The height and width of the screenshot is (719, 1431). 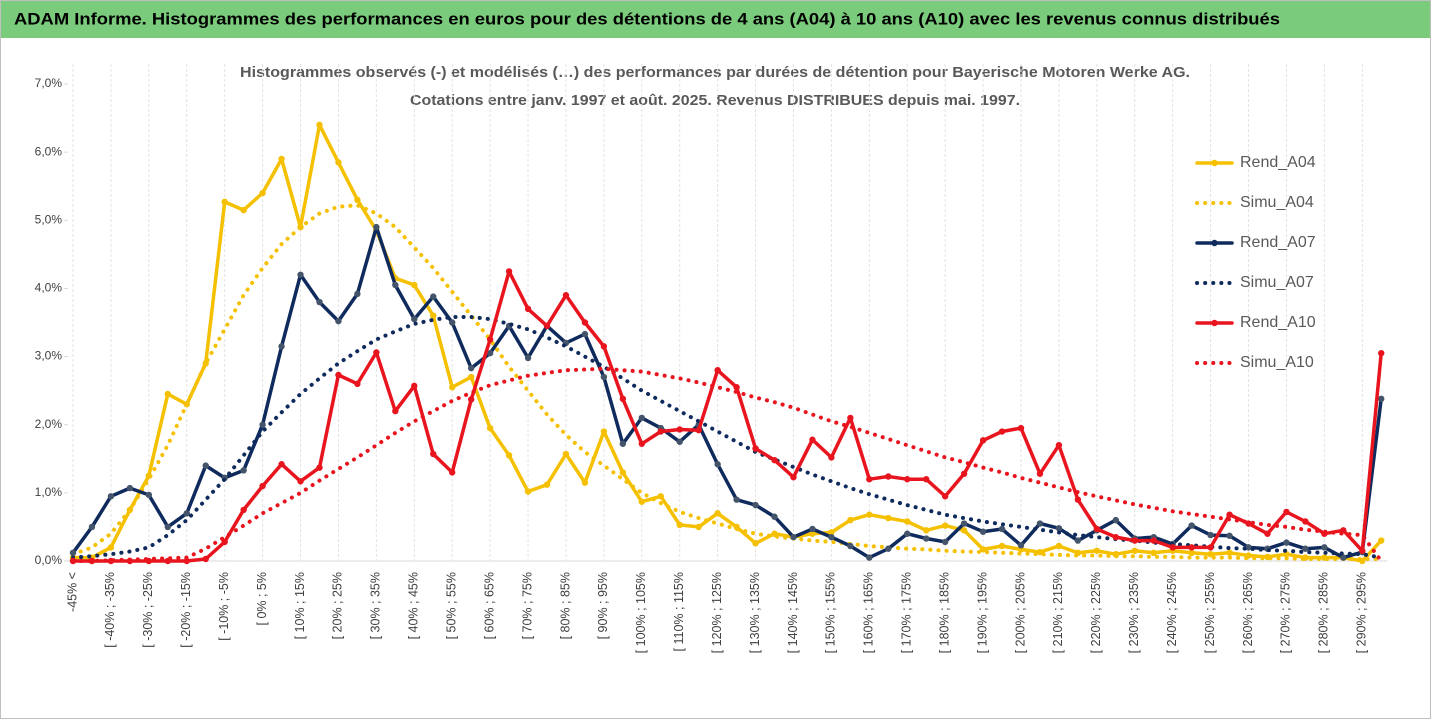 I want to click on x-tick-label: [ 10% ; 15%, so click(x=300, y=605).